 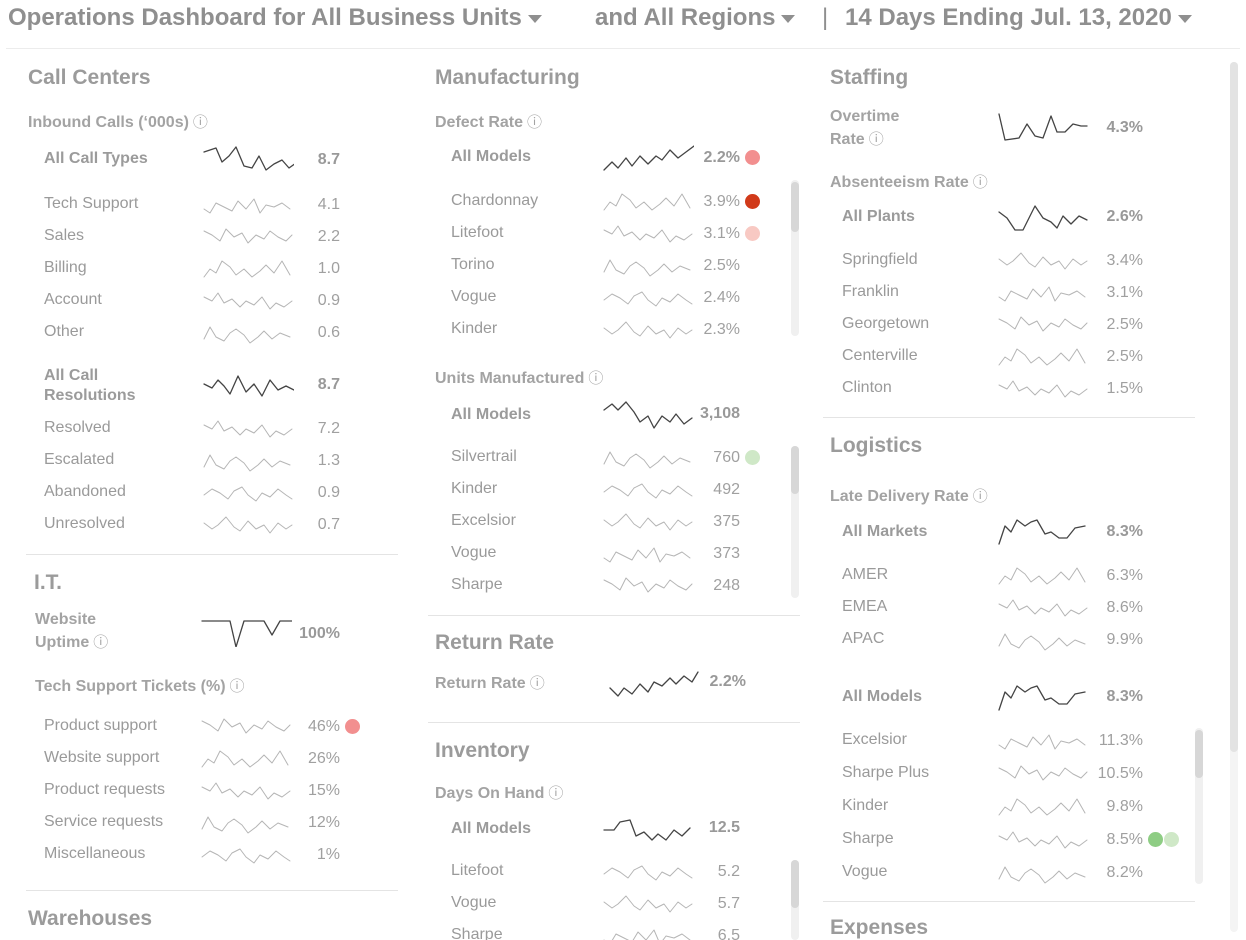 What do you see at coordinates (477, 870) in the screenshot?
I see `row-label-litefoot: Litefoot` at bounding box center [477, 870].